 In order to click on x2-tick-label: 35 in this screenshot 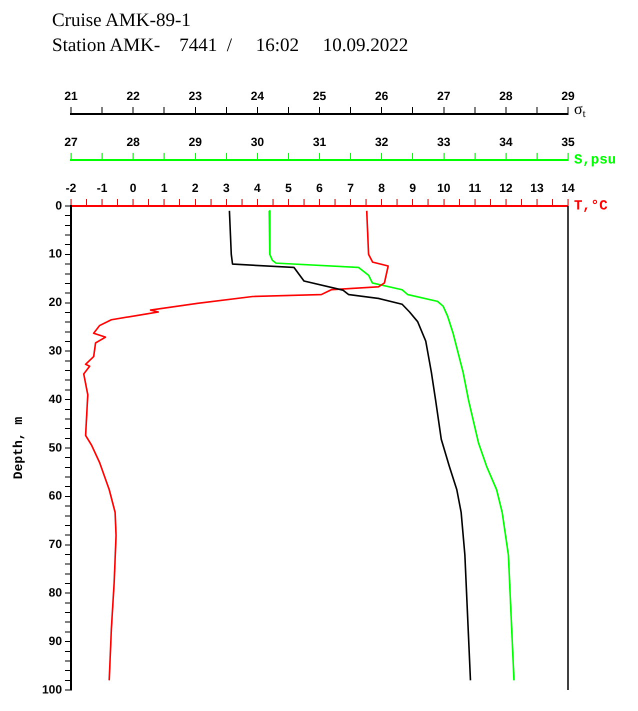, I will do `click(568, 142)`.